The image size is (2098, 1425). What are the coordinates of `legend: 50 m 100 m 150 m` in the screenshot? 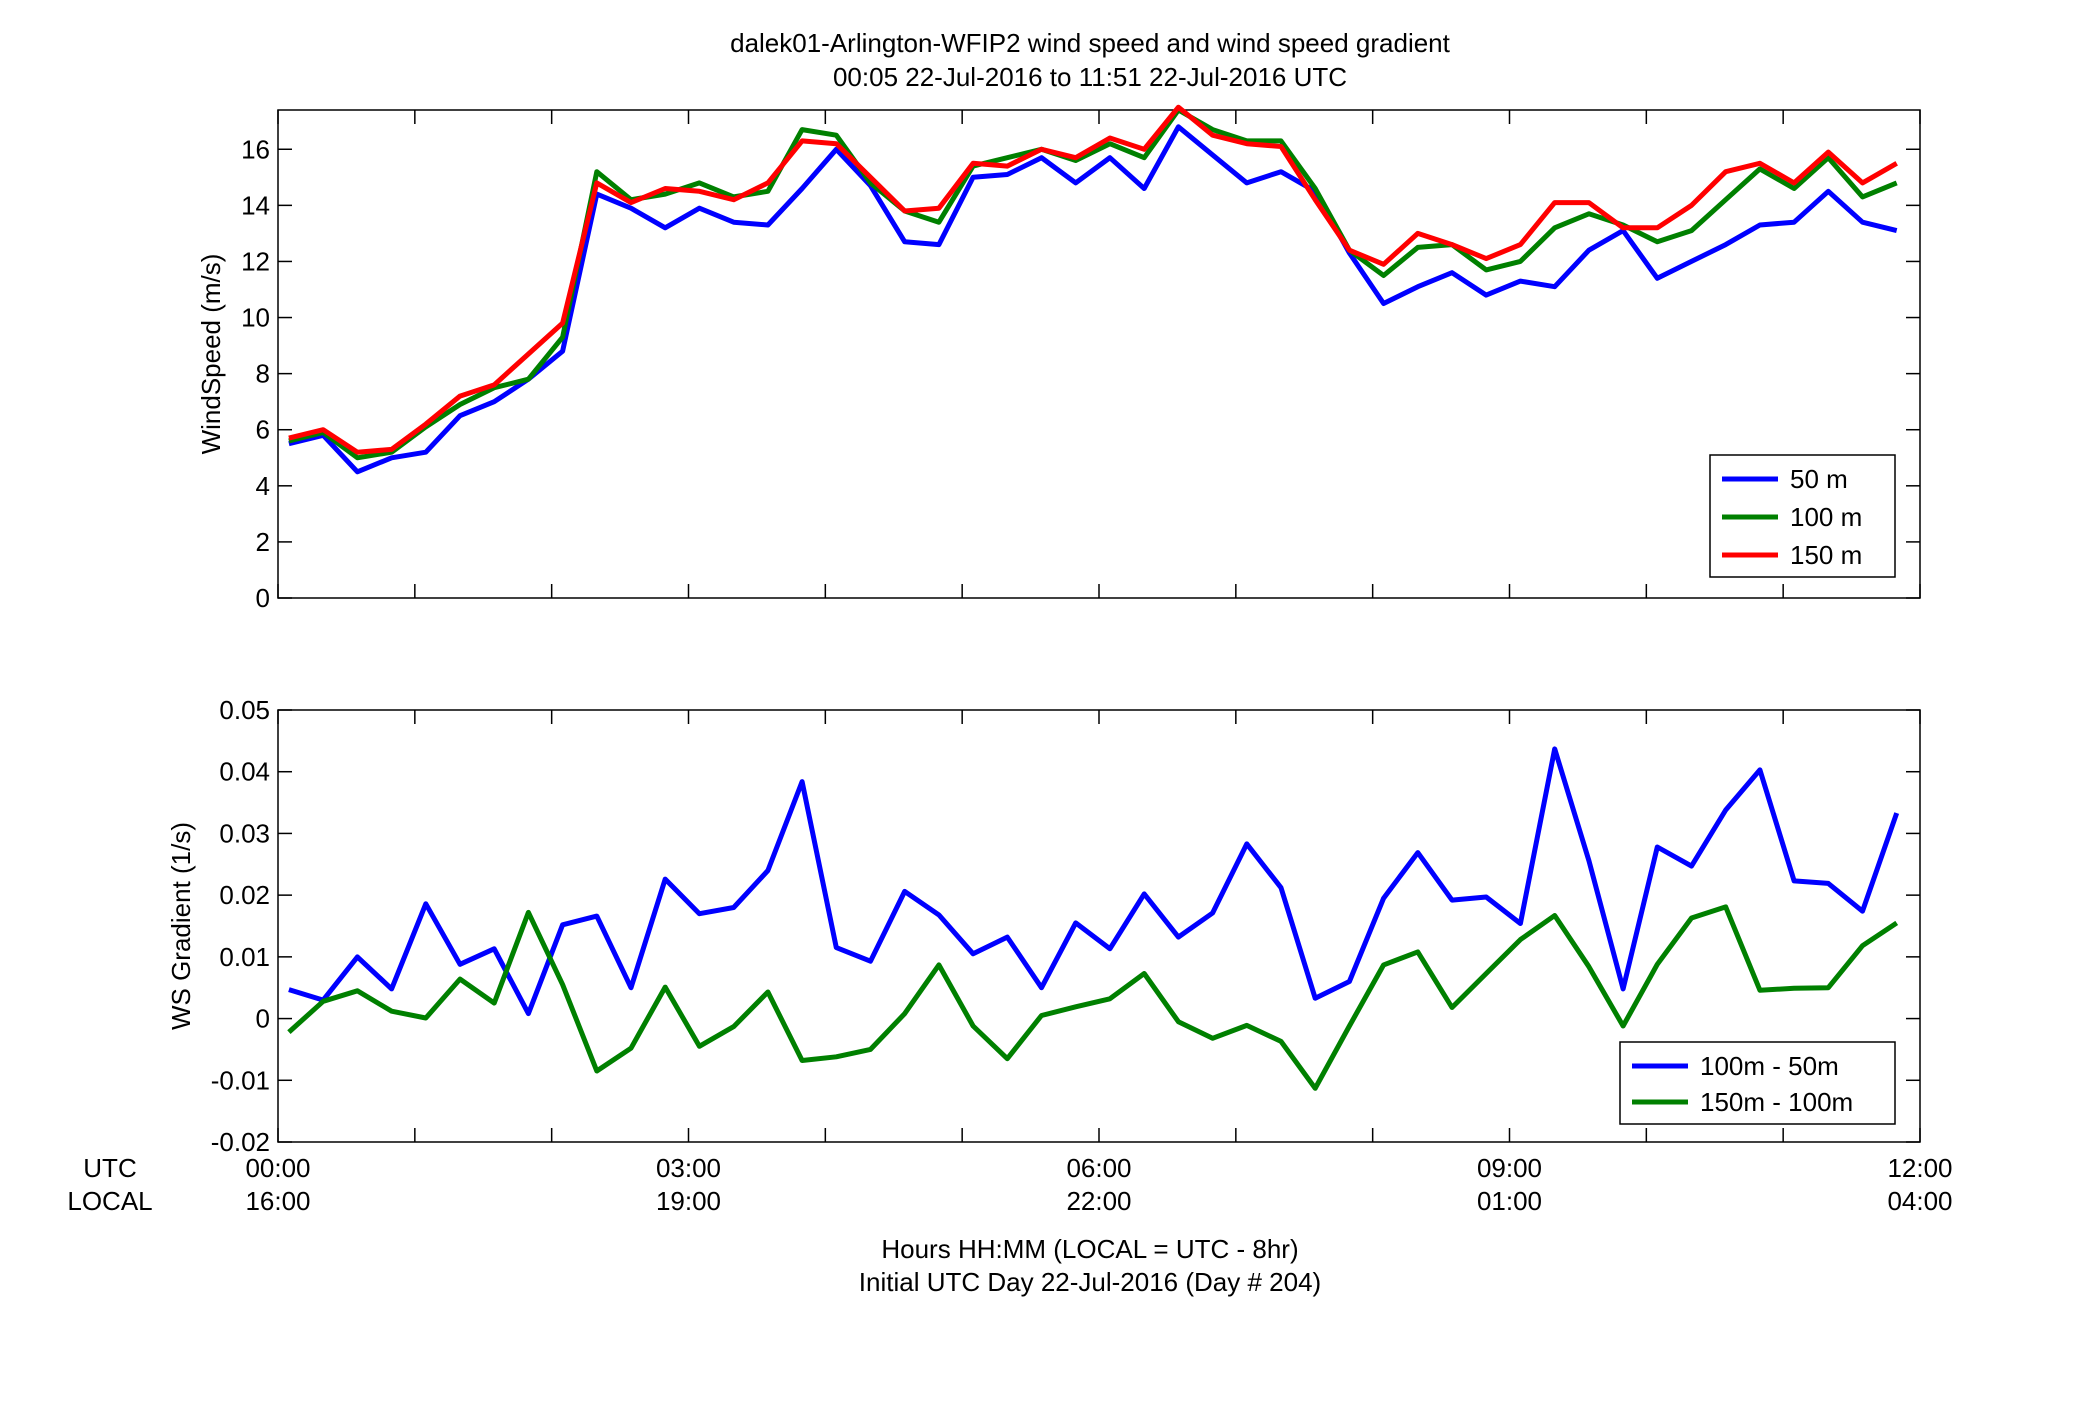 It's located at (1802, 516).